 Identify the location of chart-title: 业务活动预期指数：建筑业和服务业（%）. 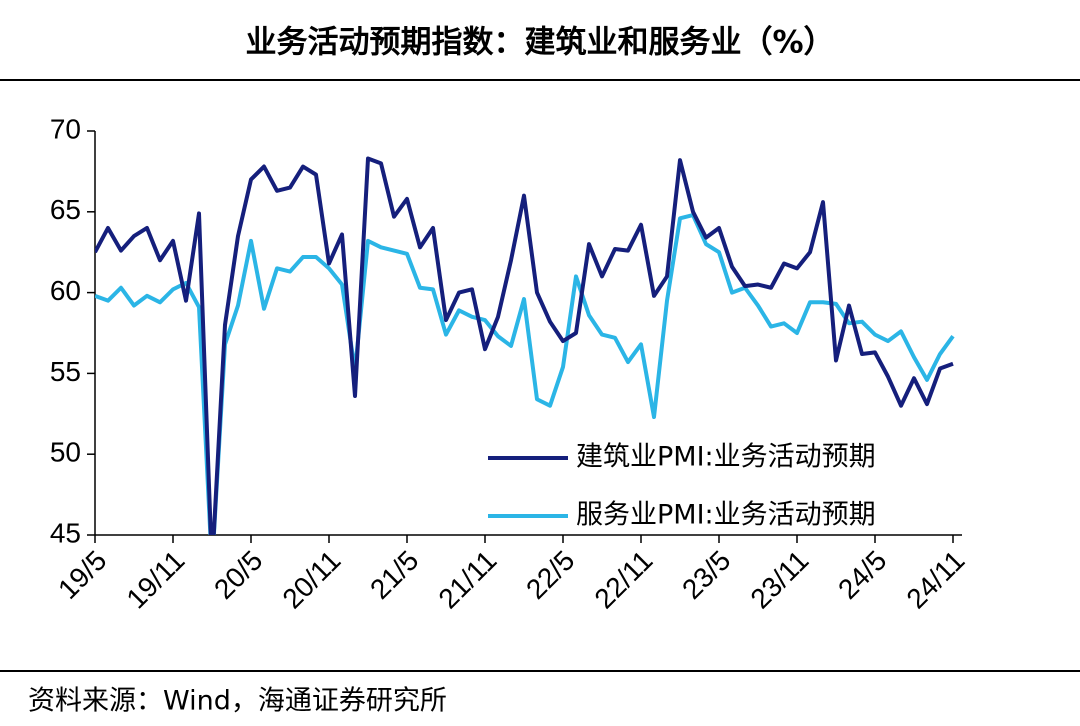
(539, 43).